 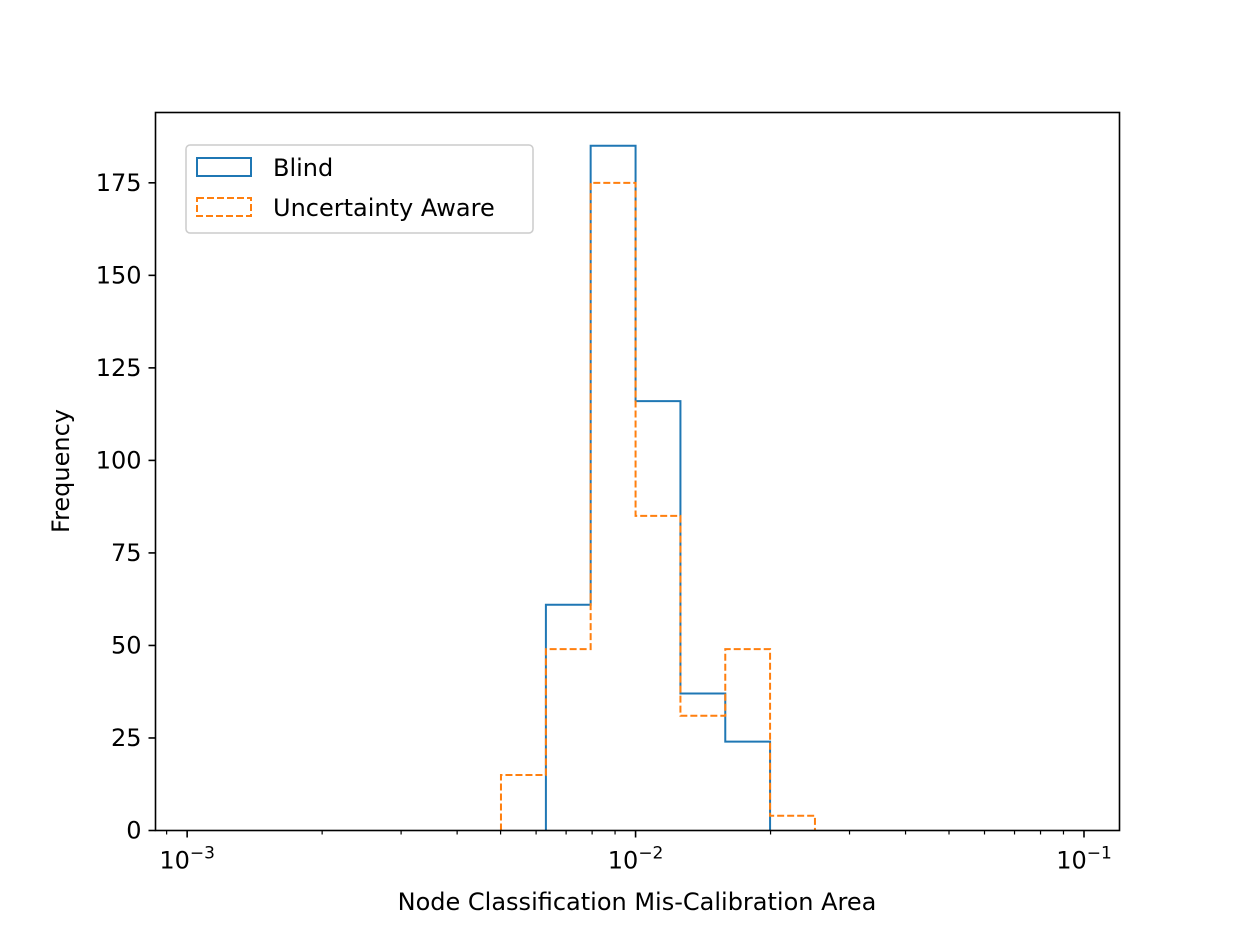 What do you see at coordinates (1084, 859) in the screenshot?
I see `x-tick-label-2: 10⁻¹` at bounding box center [1084, 859].